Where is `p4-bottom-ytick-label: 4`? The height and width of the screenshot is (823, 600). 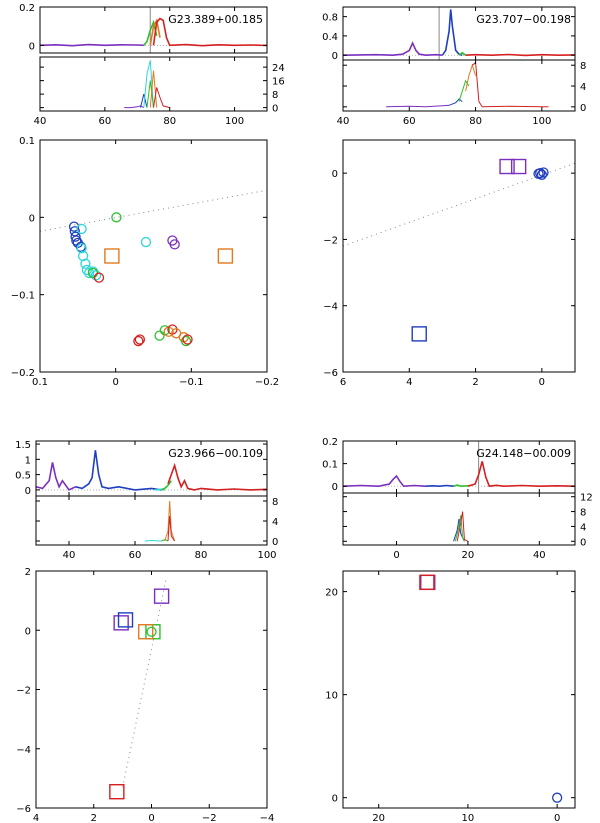 p4-bottom-ytick-label: 4 is located at coordinates (583, 527).